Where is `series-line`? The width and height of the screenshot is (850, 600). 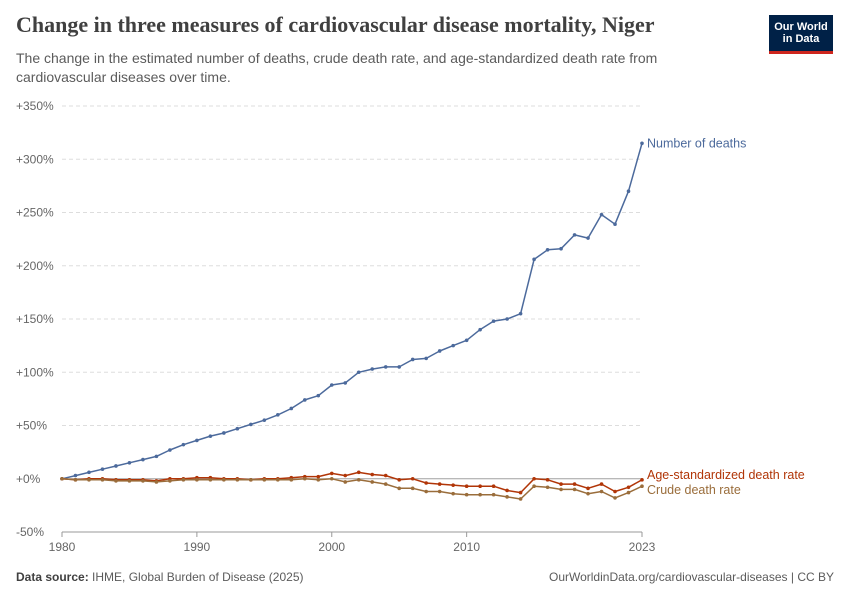
series-line is located at coordinates (352, 489).